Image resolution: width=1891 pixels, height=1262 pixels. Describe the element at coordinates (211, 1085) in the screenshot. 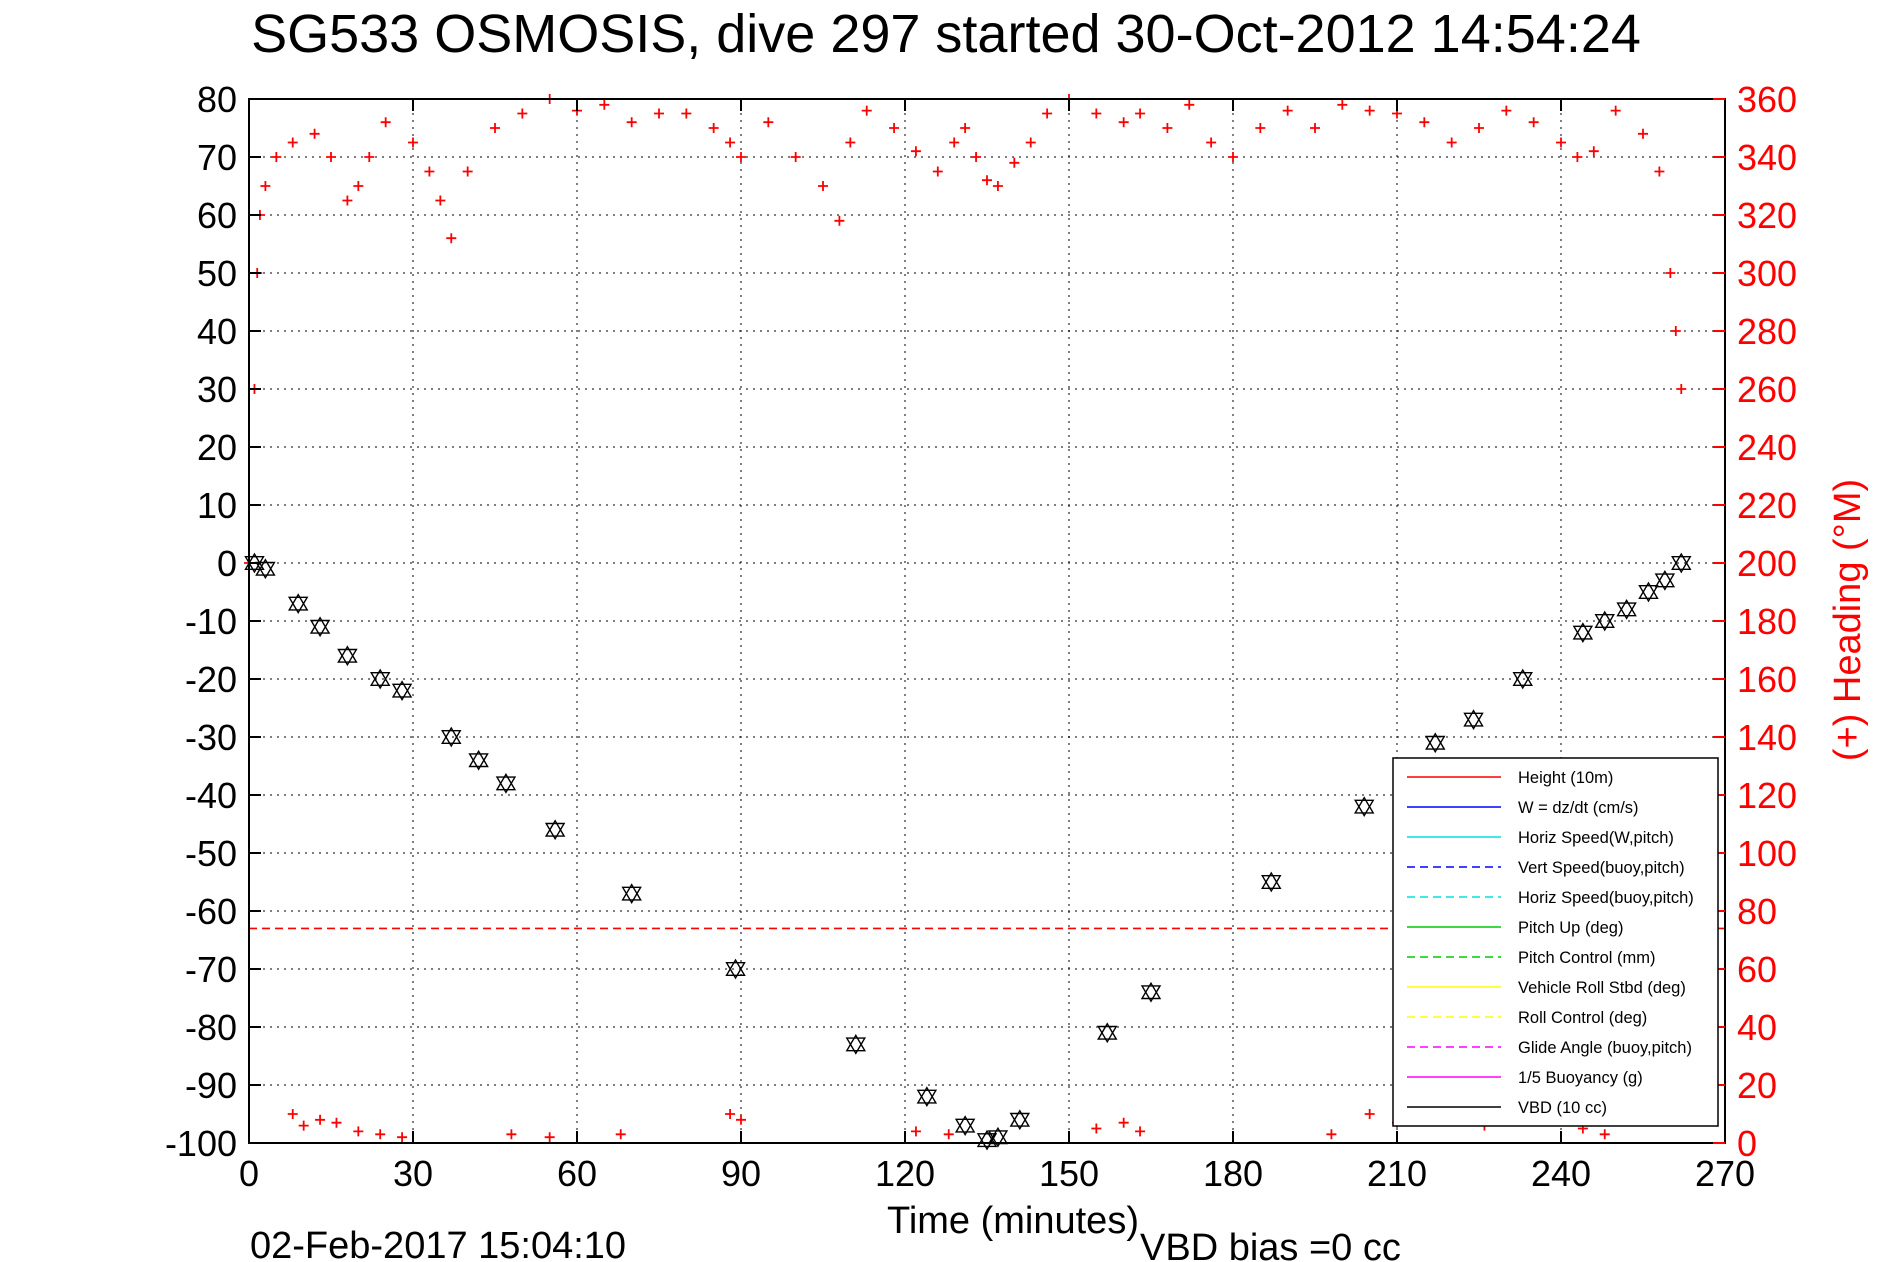

I see `y-tick-label-1: -90` at that location.